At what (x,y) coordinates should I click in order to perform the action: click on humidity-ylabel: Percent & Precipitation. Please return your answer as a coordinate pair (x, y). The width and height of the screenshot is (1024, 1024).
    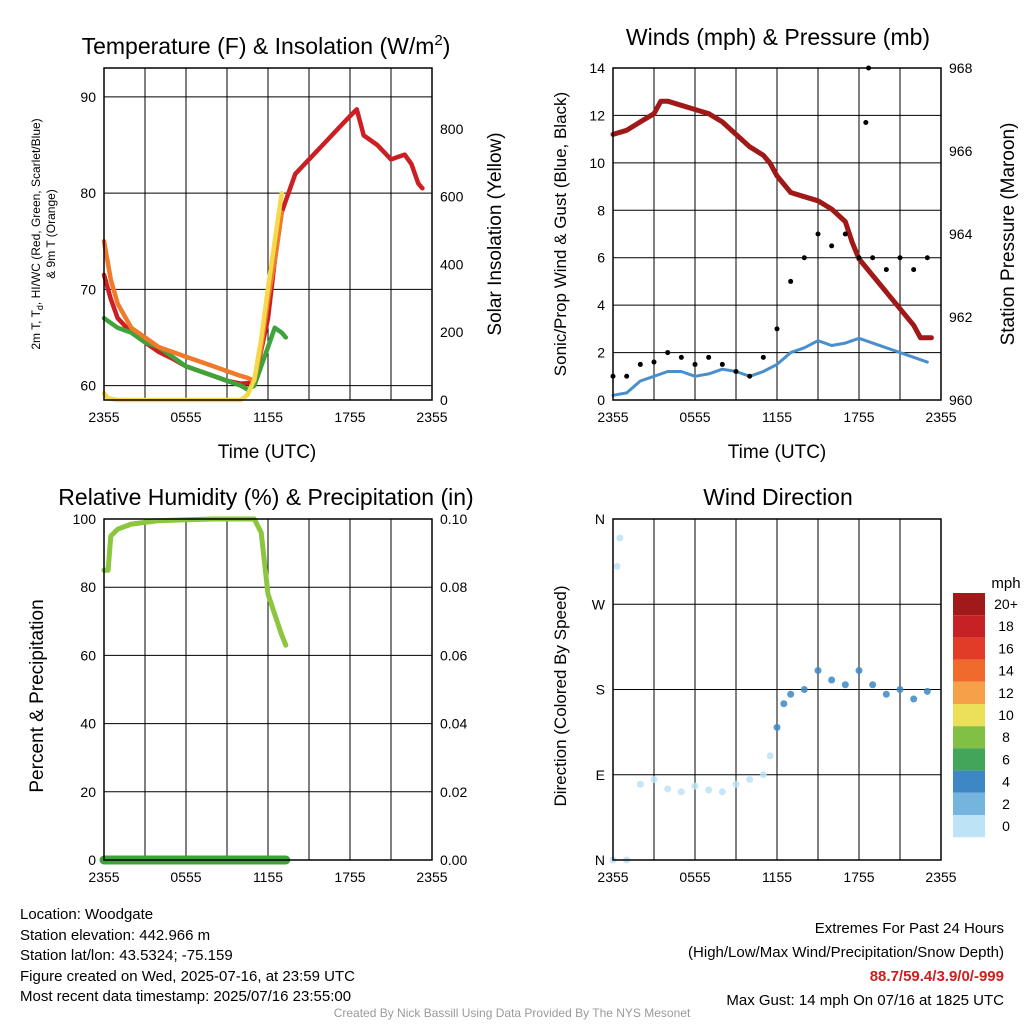
    Looking at the image, I should click on (37, 695).